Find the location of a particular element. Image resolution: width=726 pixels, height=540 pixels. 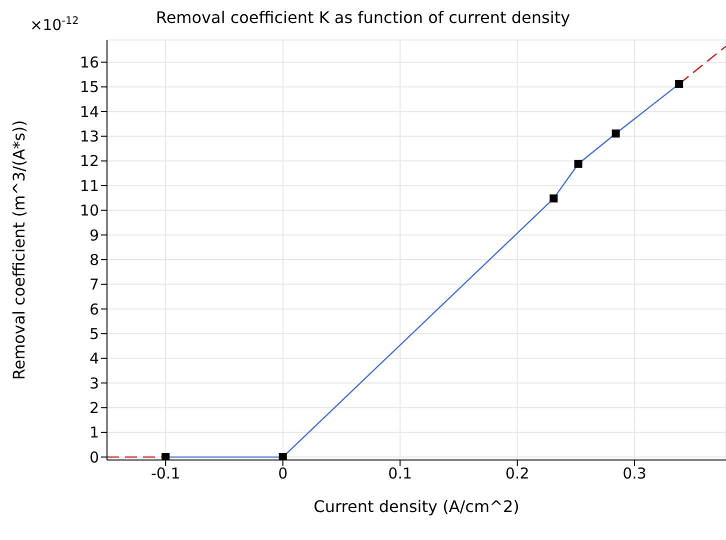

chart-title: Removal coefficient K as function of current density is located at coordinates (363, 17).